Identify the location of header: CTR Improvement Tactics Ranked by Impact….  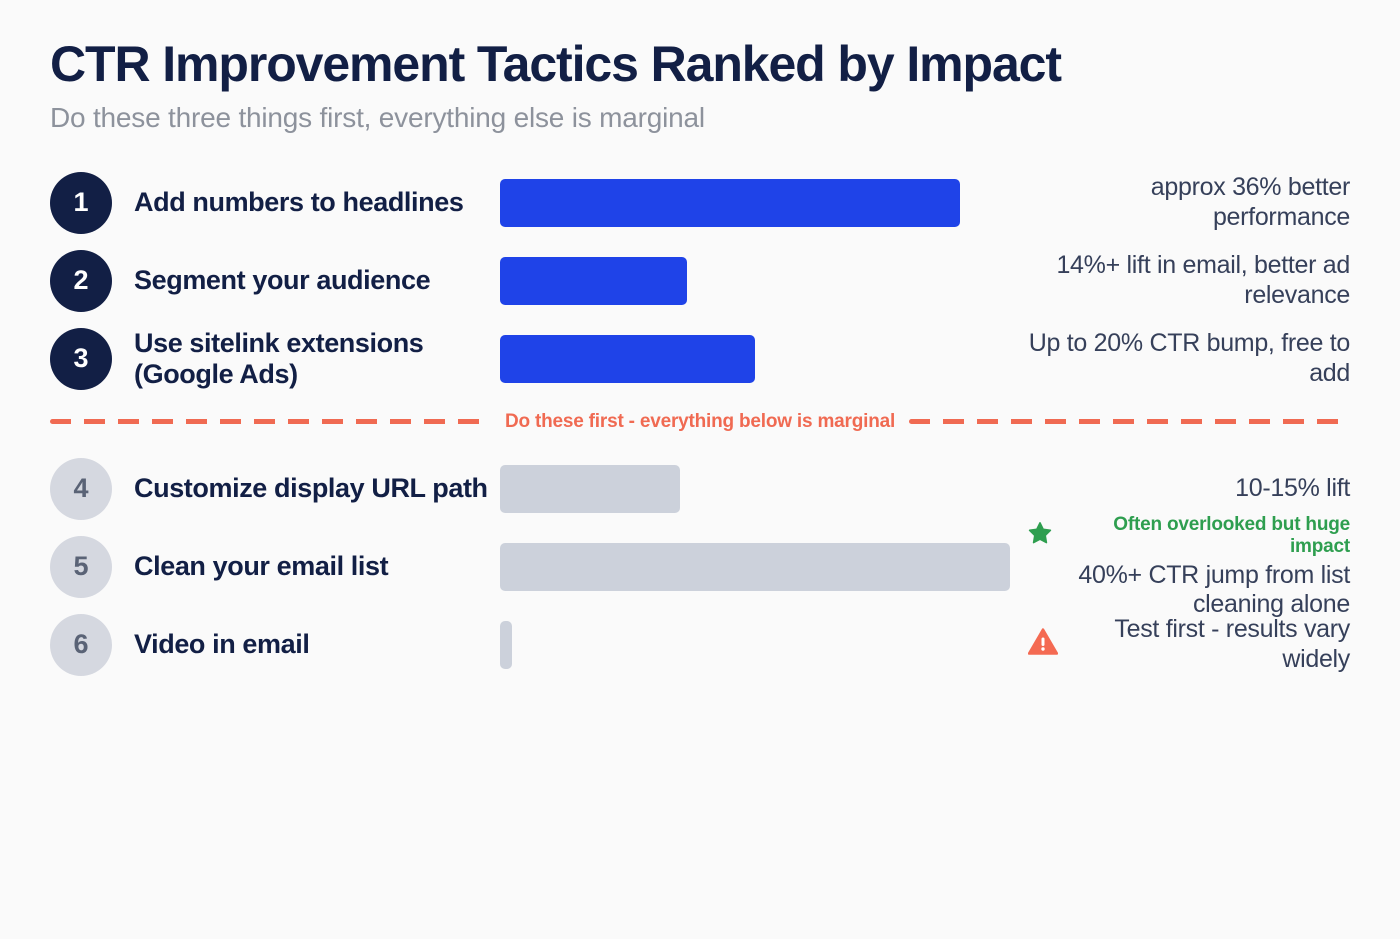
(700, 67).